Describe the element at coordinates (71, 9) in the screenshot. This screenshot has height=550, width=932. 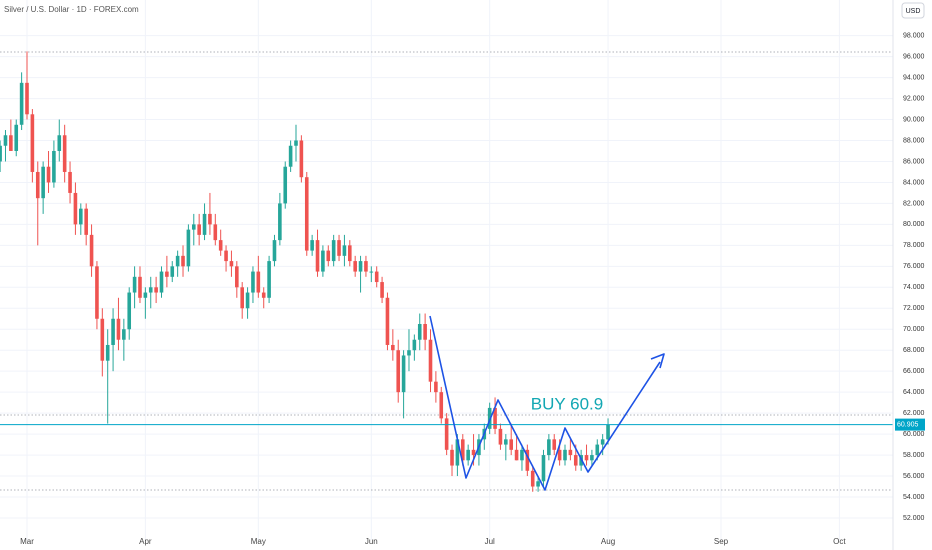
I see `chart-title: Silver / U.S. Dollar · 1D · FOREX.com` at that location.